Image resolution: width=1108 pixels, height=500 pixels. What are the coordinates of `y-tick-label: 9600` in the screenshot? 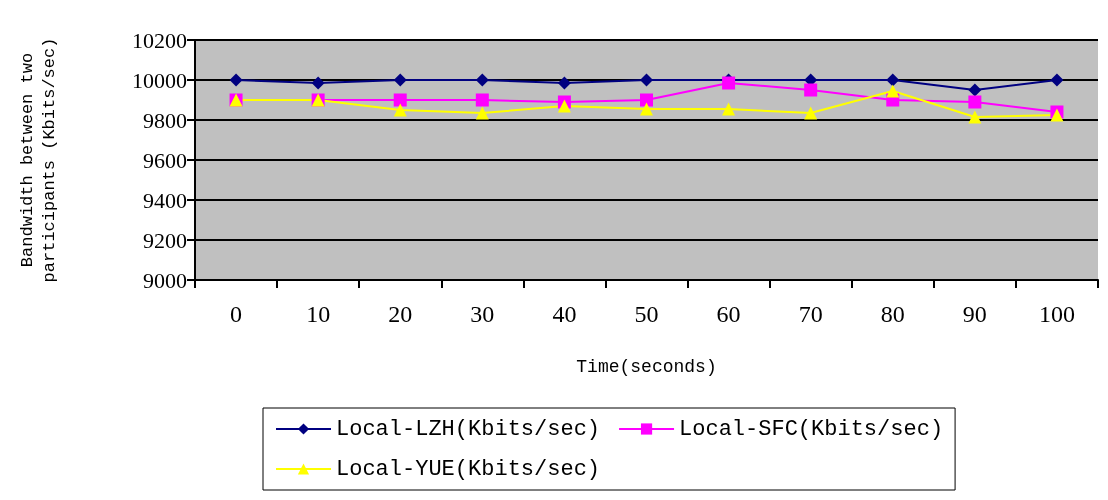 It's located at (165, 160).